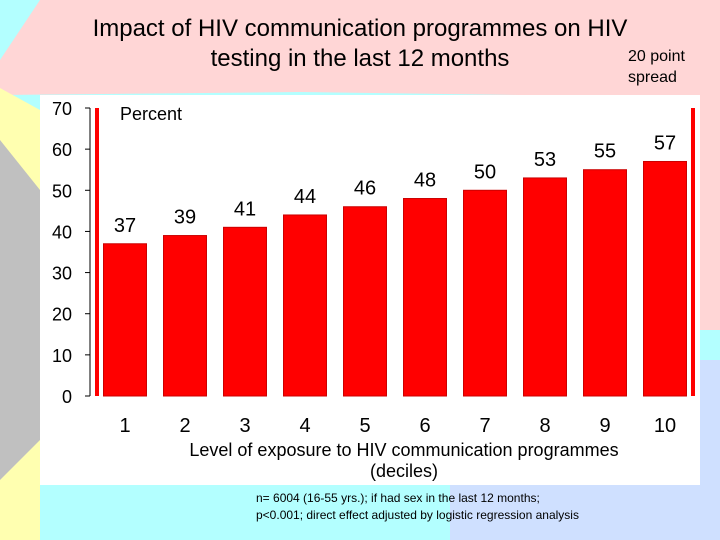 Image resolution: width=720 pixels, height=540 pixels. I want to click on data-label-2: 39, so click(185, 218).